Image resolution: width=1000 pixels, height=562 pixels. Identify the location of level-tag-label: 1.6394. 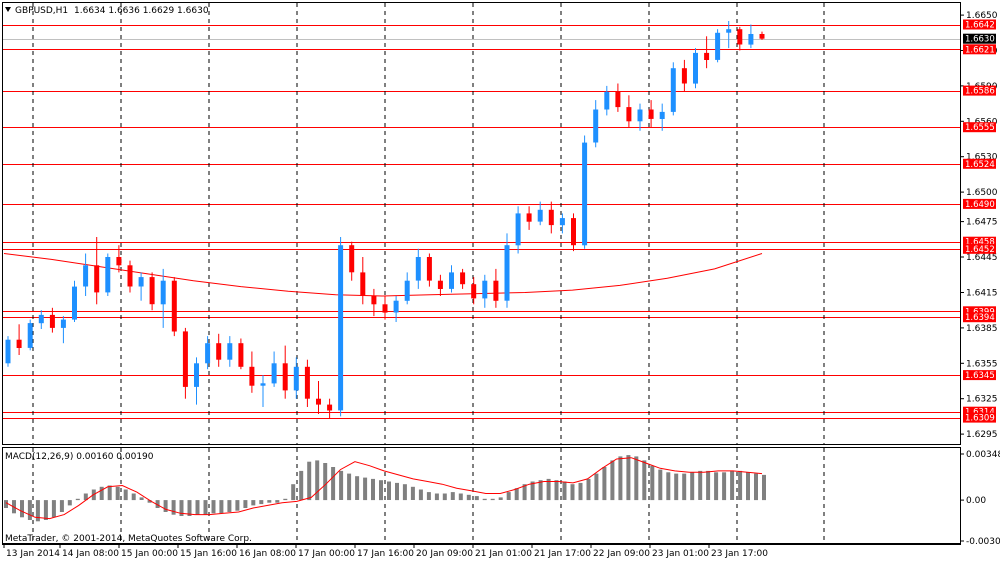
(980, 318).